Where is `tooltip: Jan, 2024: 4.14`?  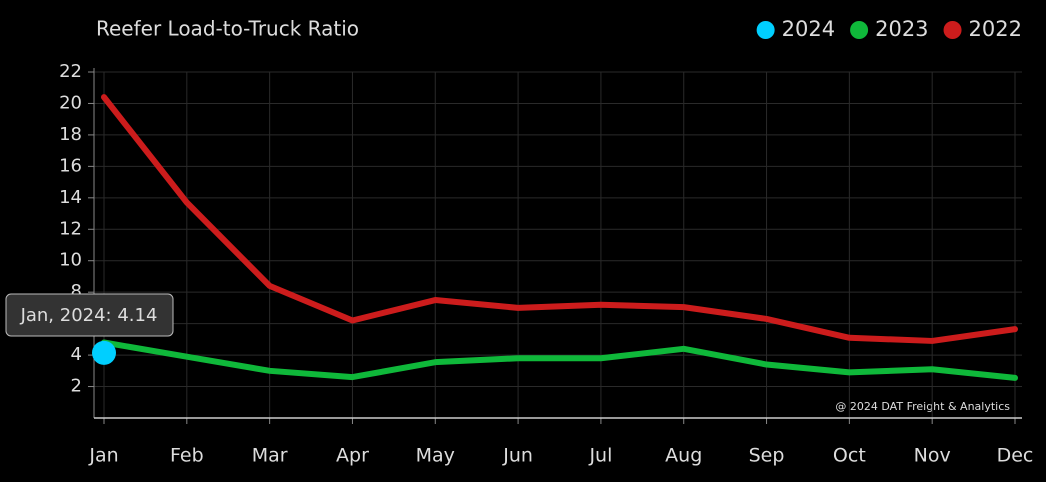 tooltip: Jan, 2024: 4.14 is located at coordinates (89, 315).